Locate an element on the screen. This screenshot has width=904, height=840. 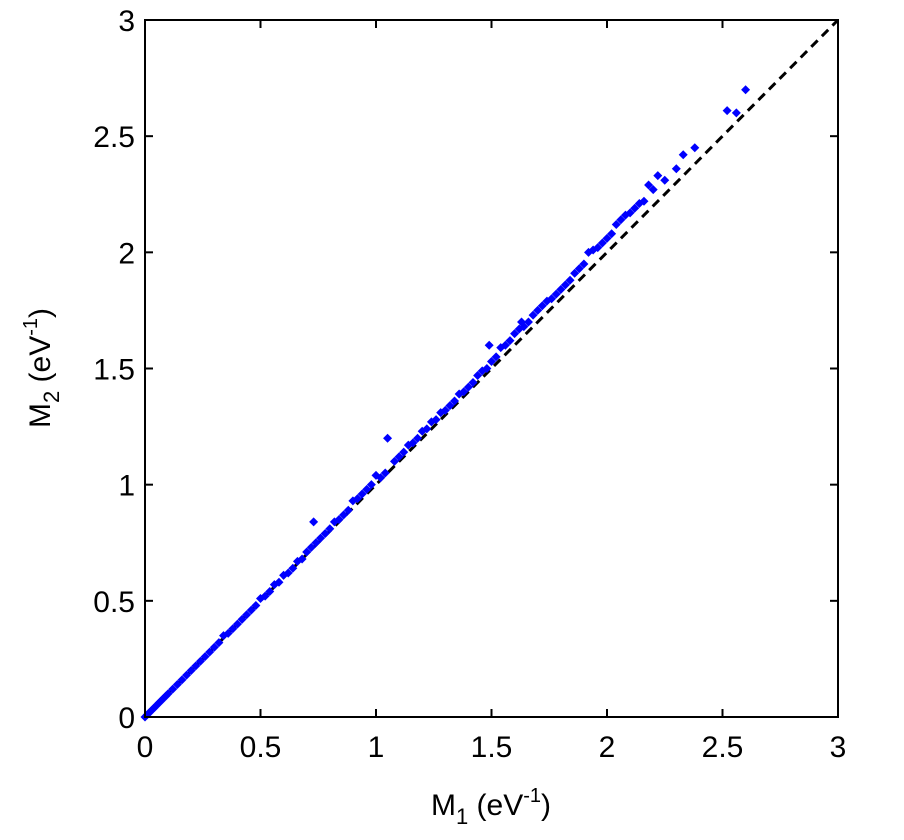
y-tick-label: 0.5 is located at coordinates (114, 602).